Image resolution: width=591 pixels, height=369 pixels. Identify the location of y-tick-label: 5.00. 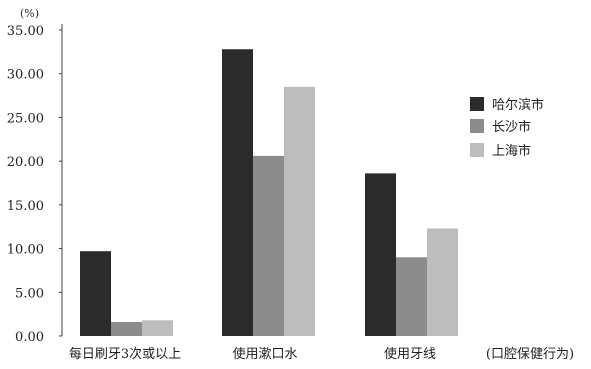
(29, 293).